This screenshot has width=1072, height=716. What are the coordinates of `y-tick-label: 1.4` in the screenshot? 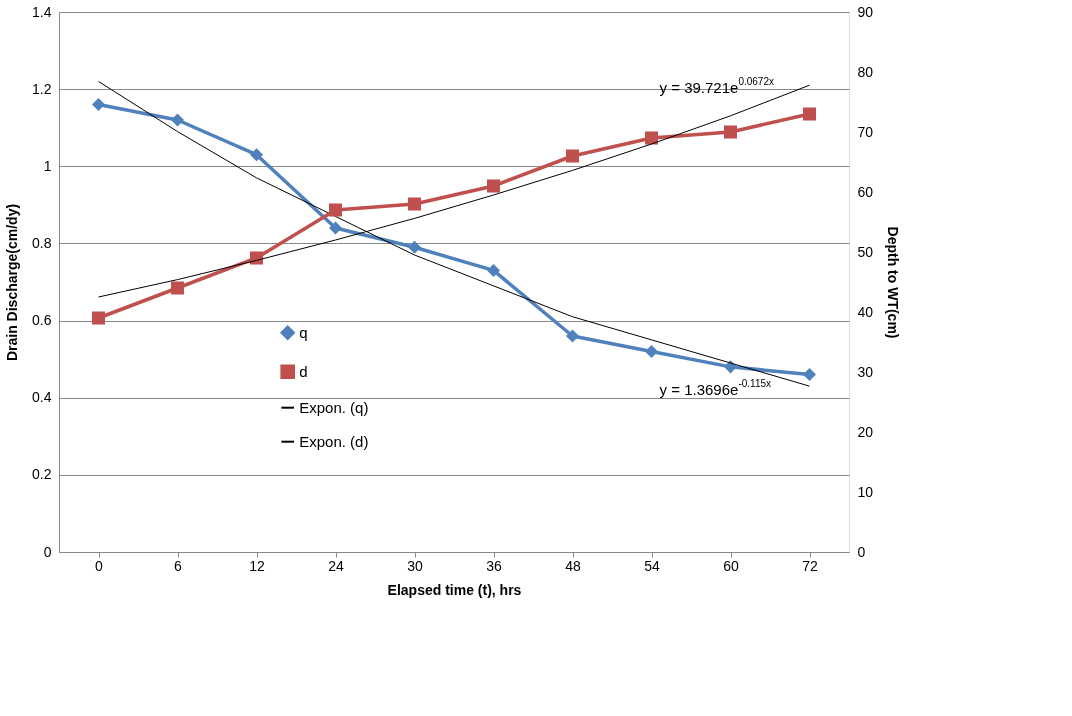 It's located at (42, 11).